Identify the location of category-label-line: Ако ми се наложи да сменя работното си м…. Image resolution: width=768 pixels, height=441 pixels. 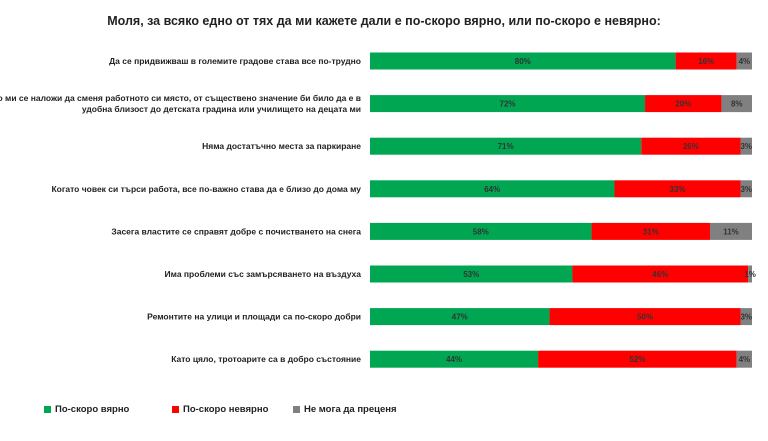
(180, 98).